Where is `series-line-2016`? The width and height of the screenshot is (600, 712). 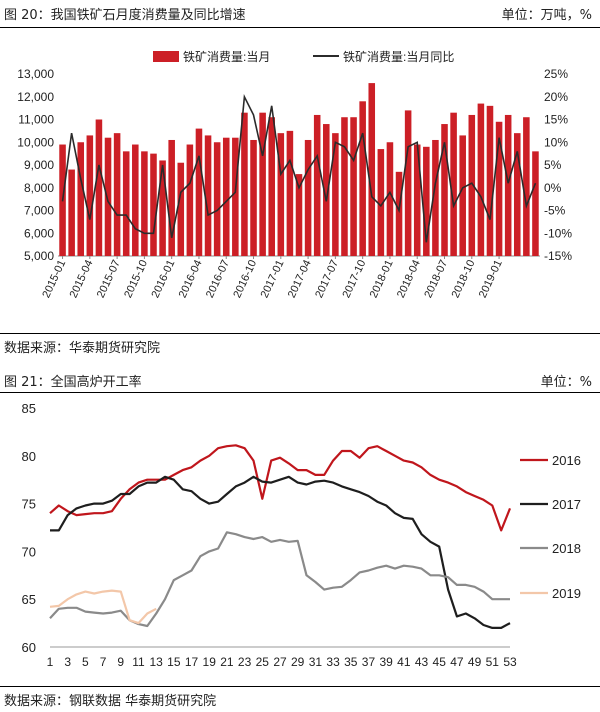 series-line-2016 is located at coordinates (280, 488).